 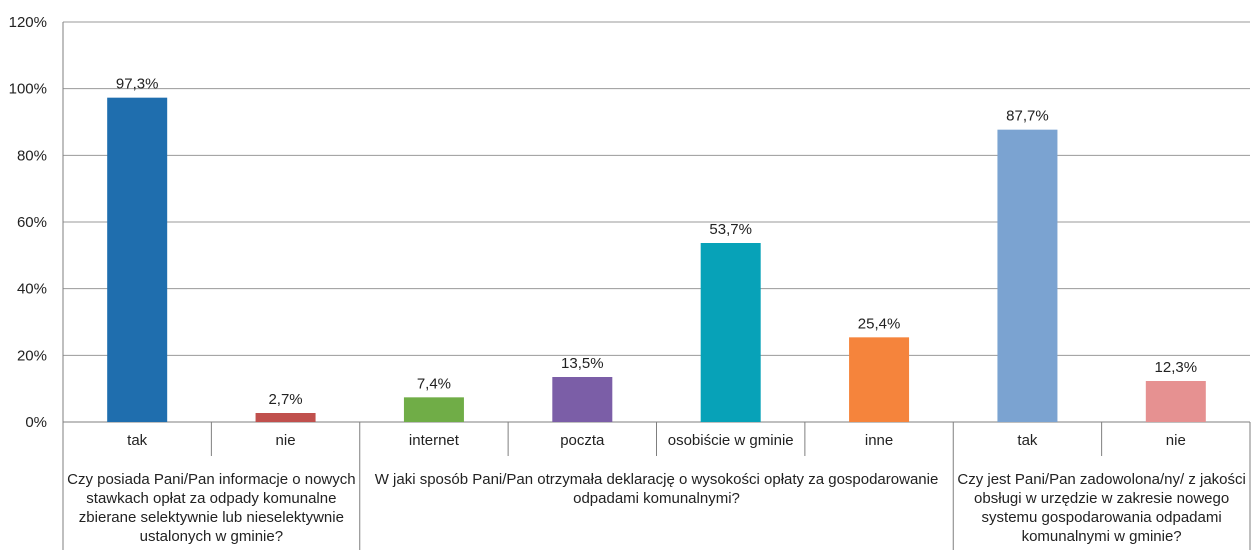 I want to click on group-label-line: stawkach opłat za odpady komunalne, so click(x=211, y=498).